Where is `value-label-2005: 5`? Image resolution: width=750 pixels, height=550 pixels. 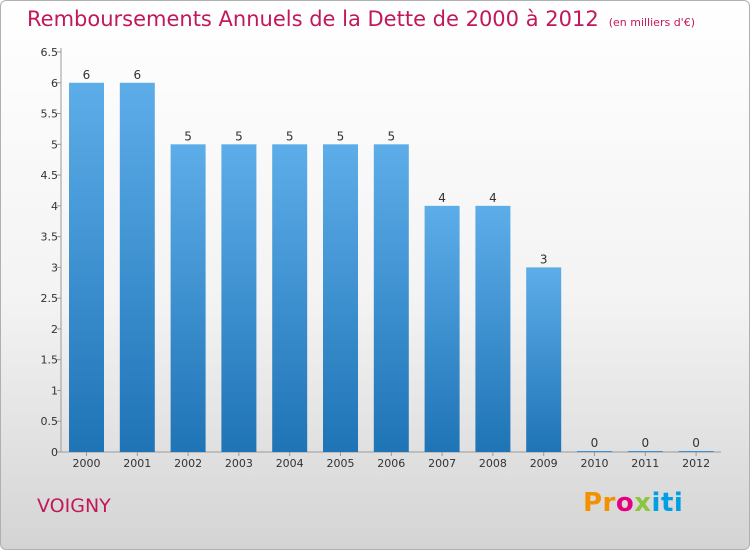
value-label-2005: 5 is located at coordinates (341, 136).